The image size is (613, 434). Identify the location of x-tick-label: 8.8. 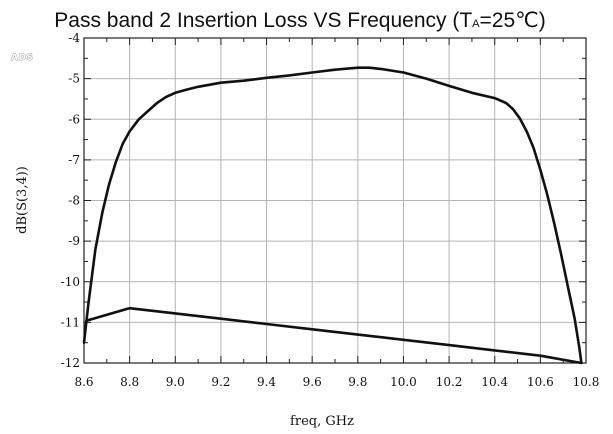
(129, 382).